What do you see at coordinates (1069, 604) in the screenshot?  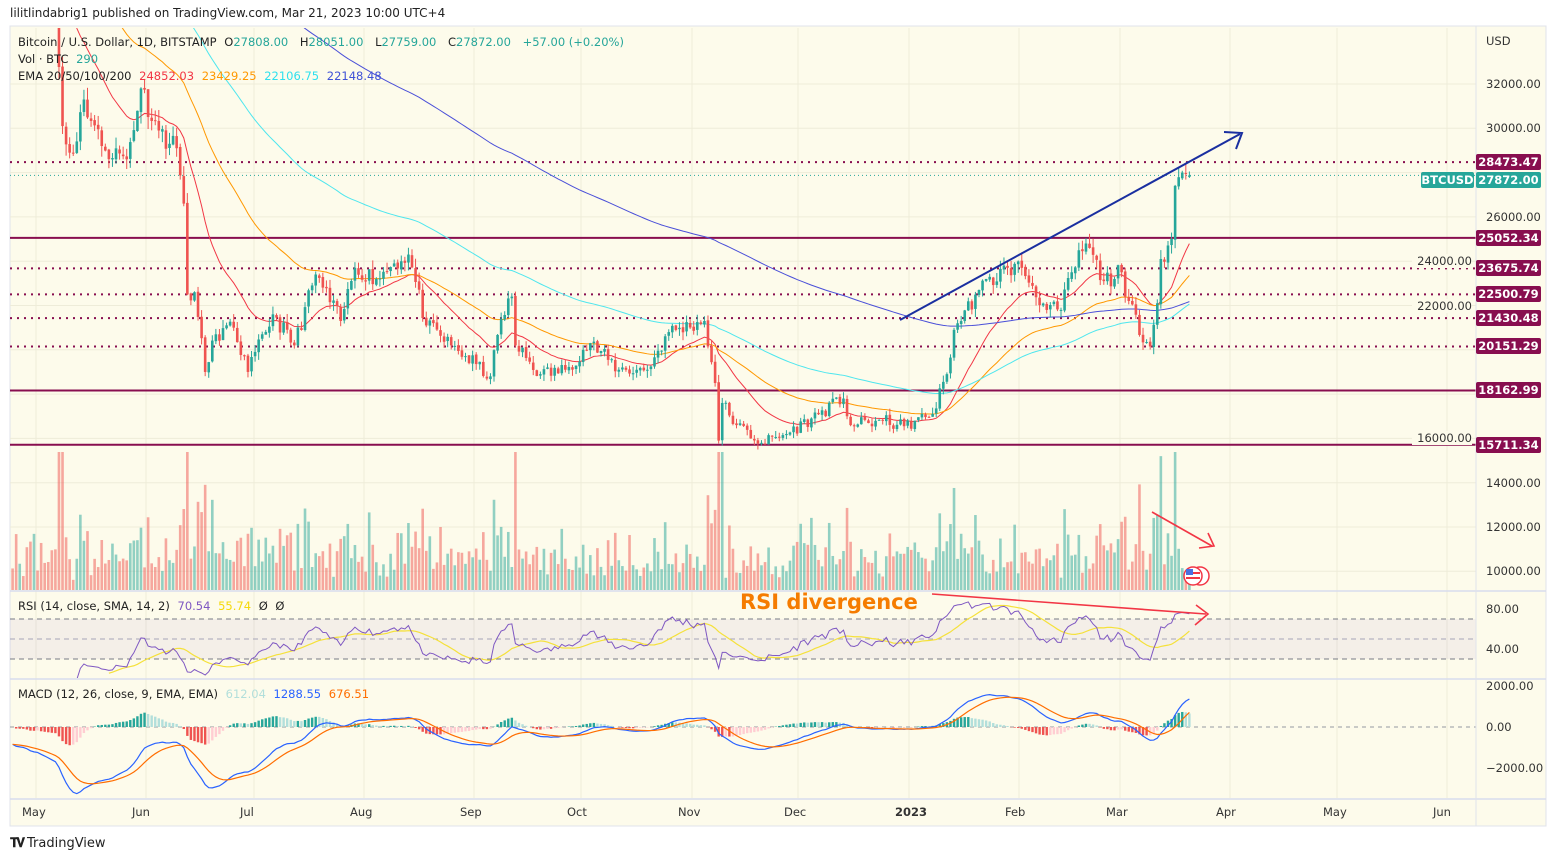 I see `rsi-divergence-arrow-line` at bounding box center [1069, 604].